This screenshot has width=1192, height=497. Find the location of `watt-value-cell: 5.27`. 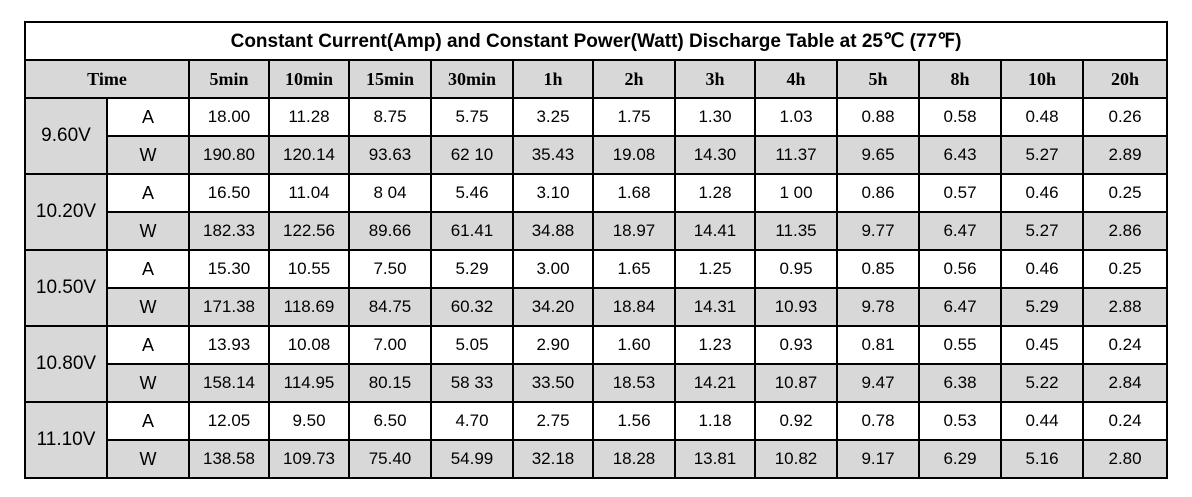

watt-value-cell: 5.27 is located at coordinates (1042, 155).